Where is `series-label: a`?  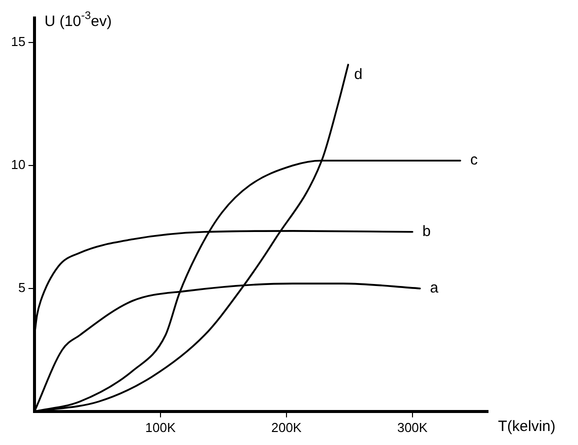
series-label: a is located at coordinates (434, 288).